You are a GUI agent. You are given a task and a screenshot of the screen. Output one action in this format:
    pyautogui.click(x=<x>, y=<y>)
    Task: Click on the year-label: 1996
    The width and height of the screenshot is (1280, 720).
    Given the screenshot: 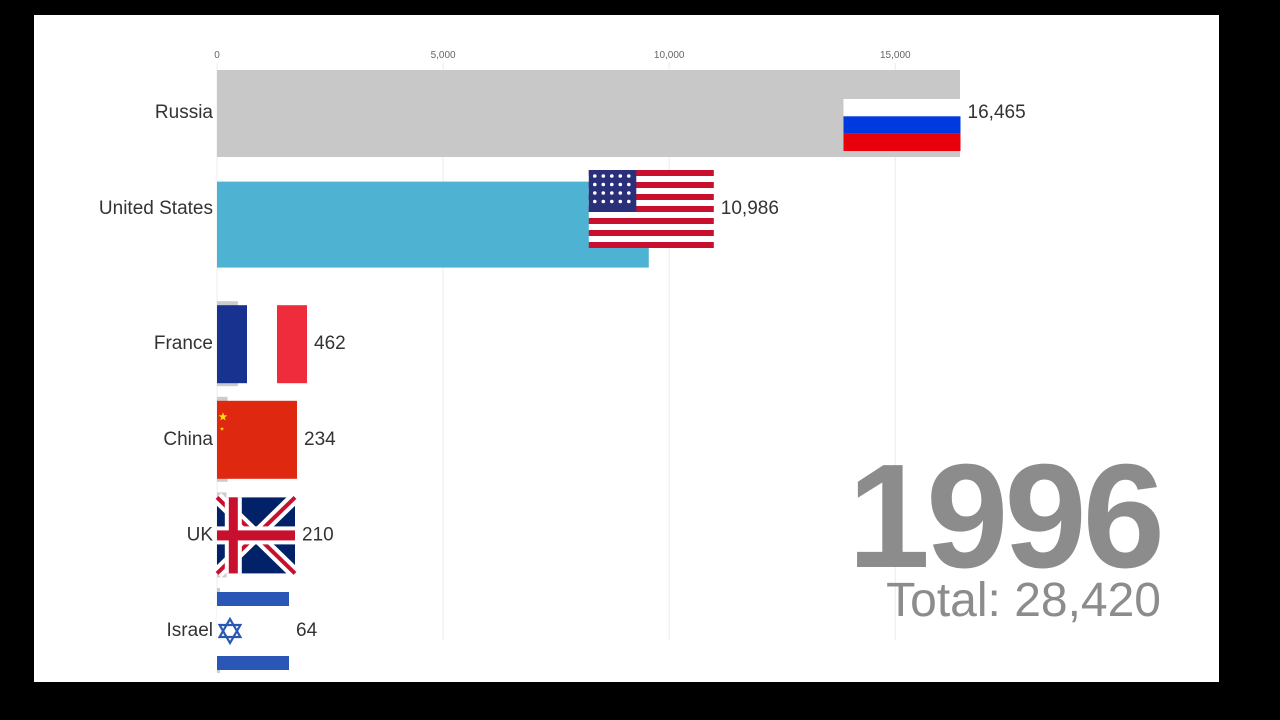 What is the action you would take?
    pyautogui.click(x=1006, y=516)
    